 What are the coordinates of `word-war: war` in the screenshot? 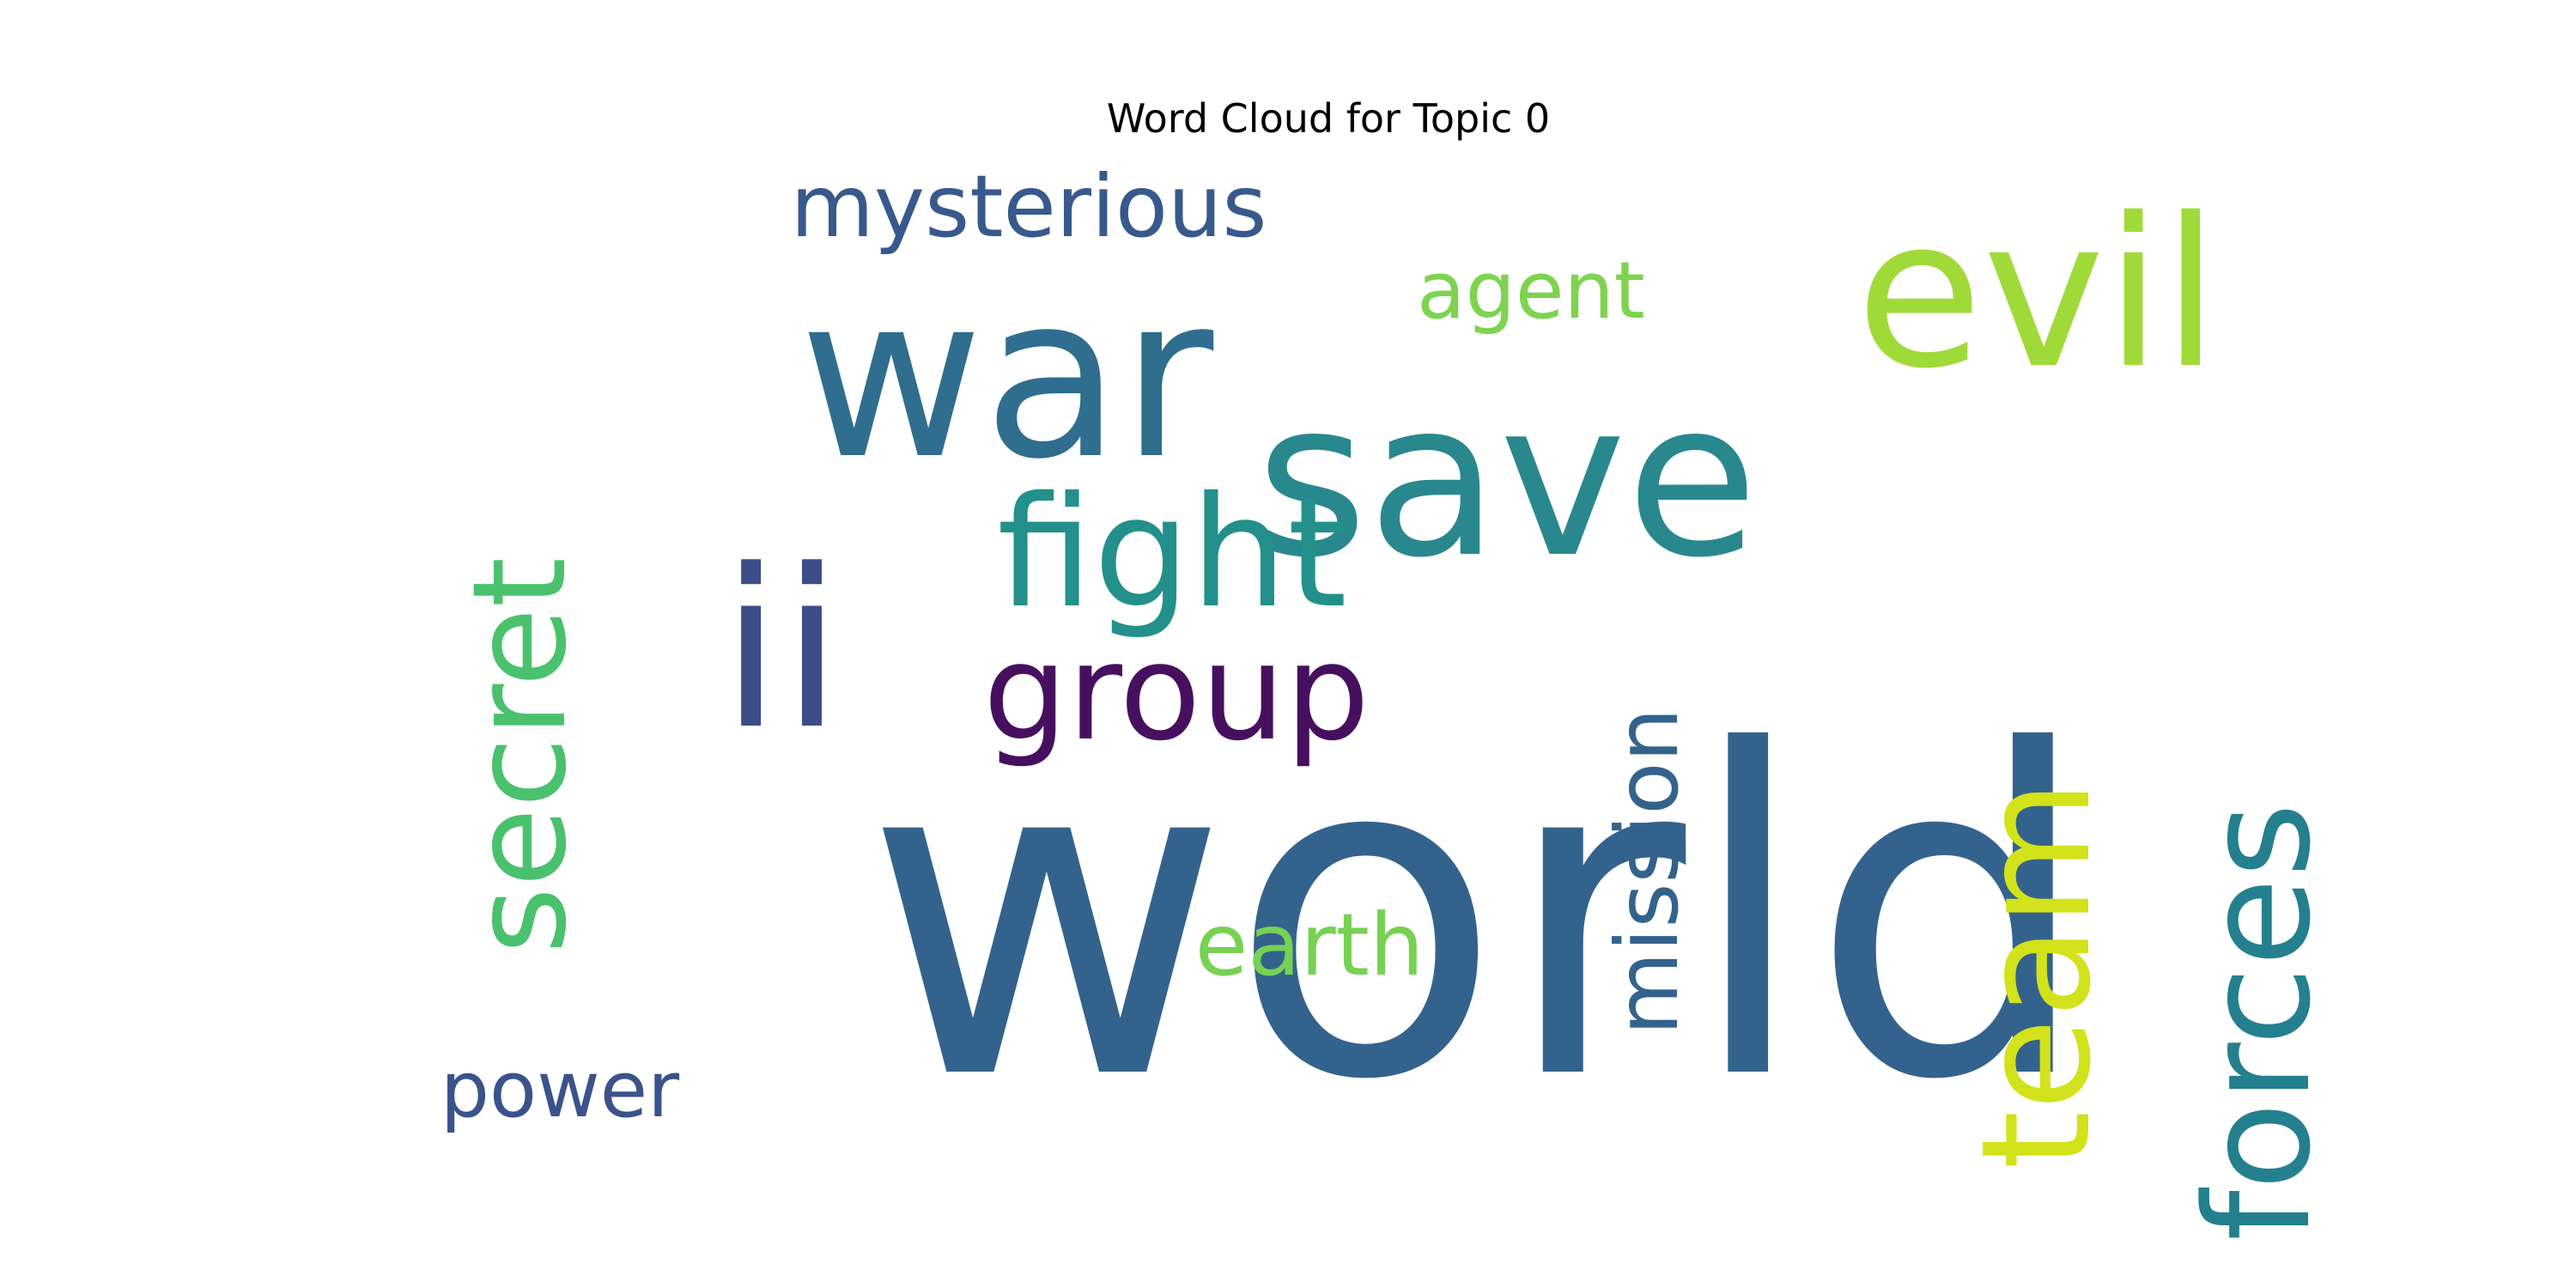 It's located at (1007, 377).